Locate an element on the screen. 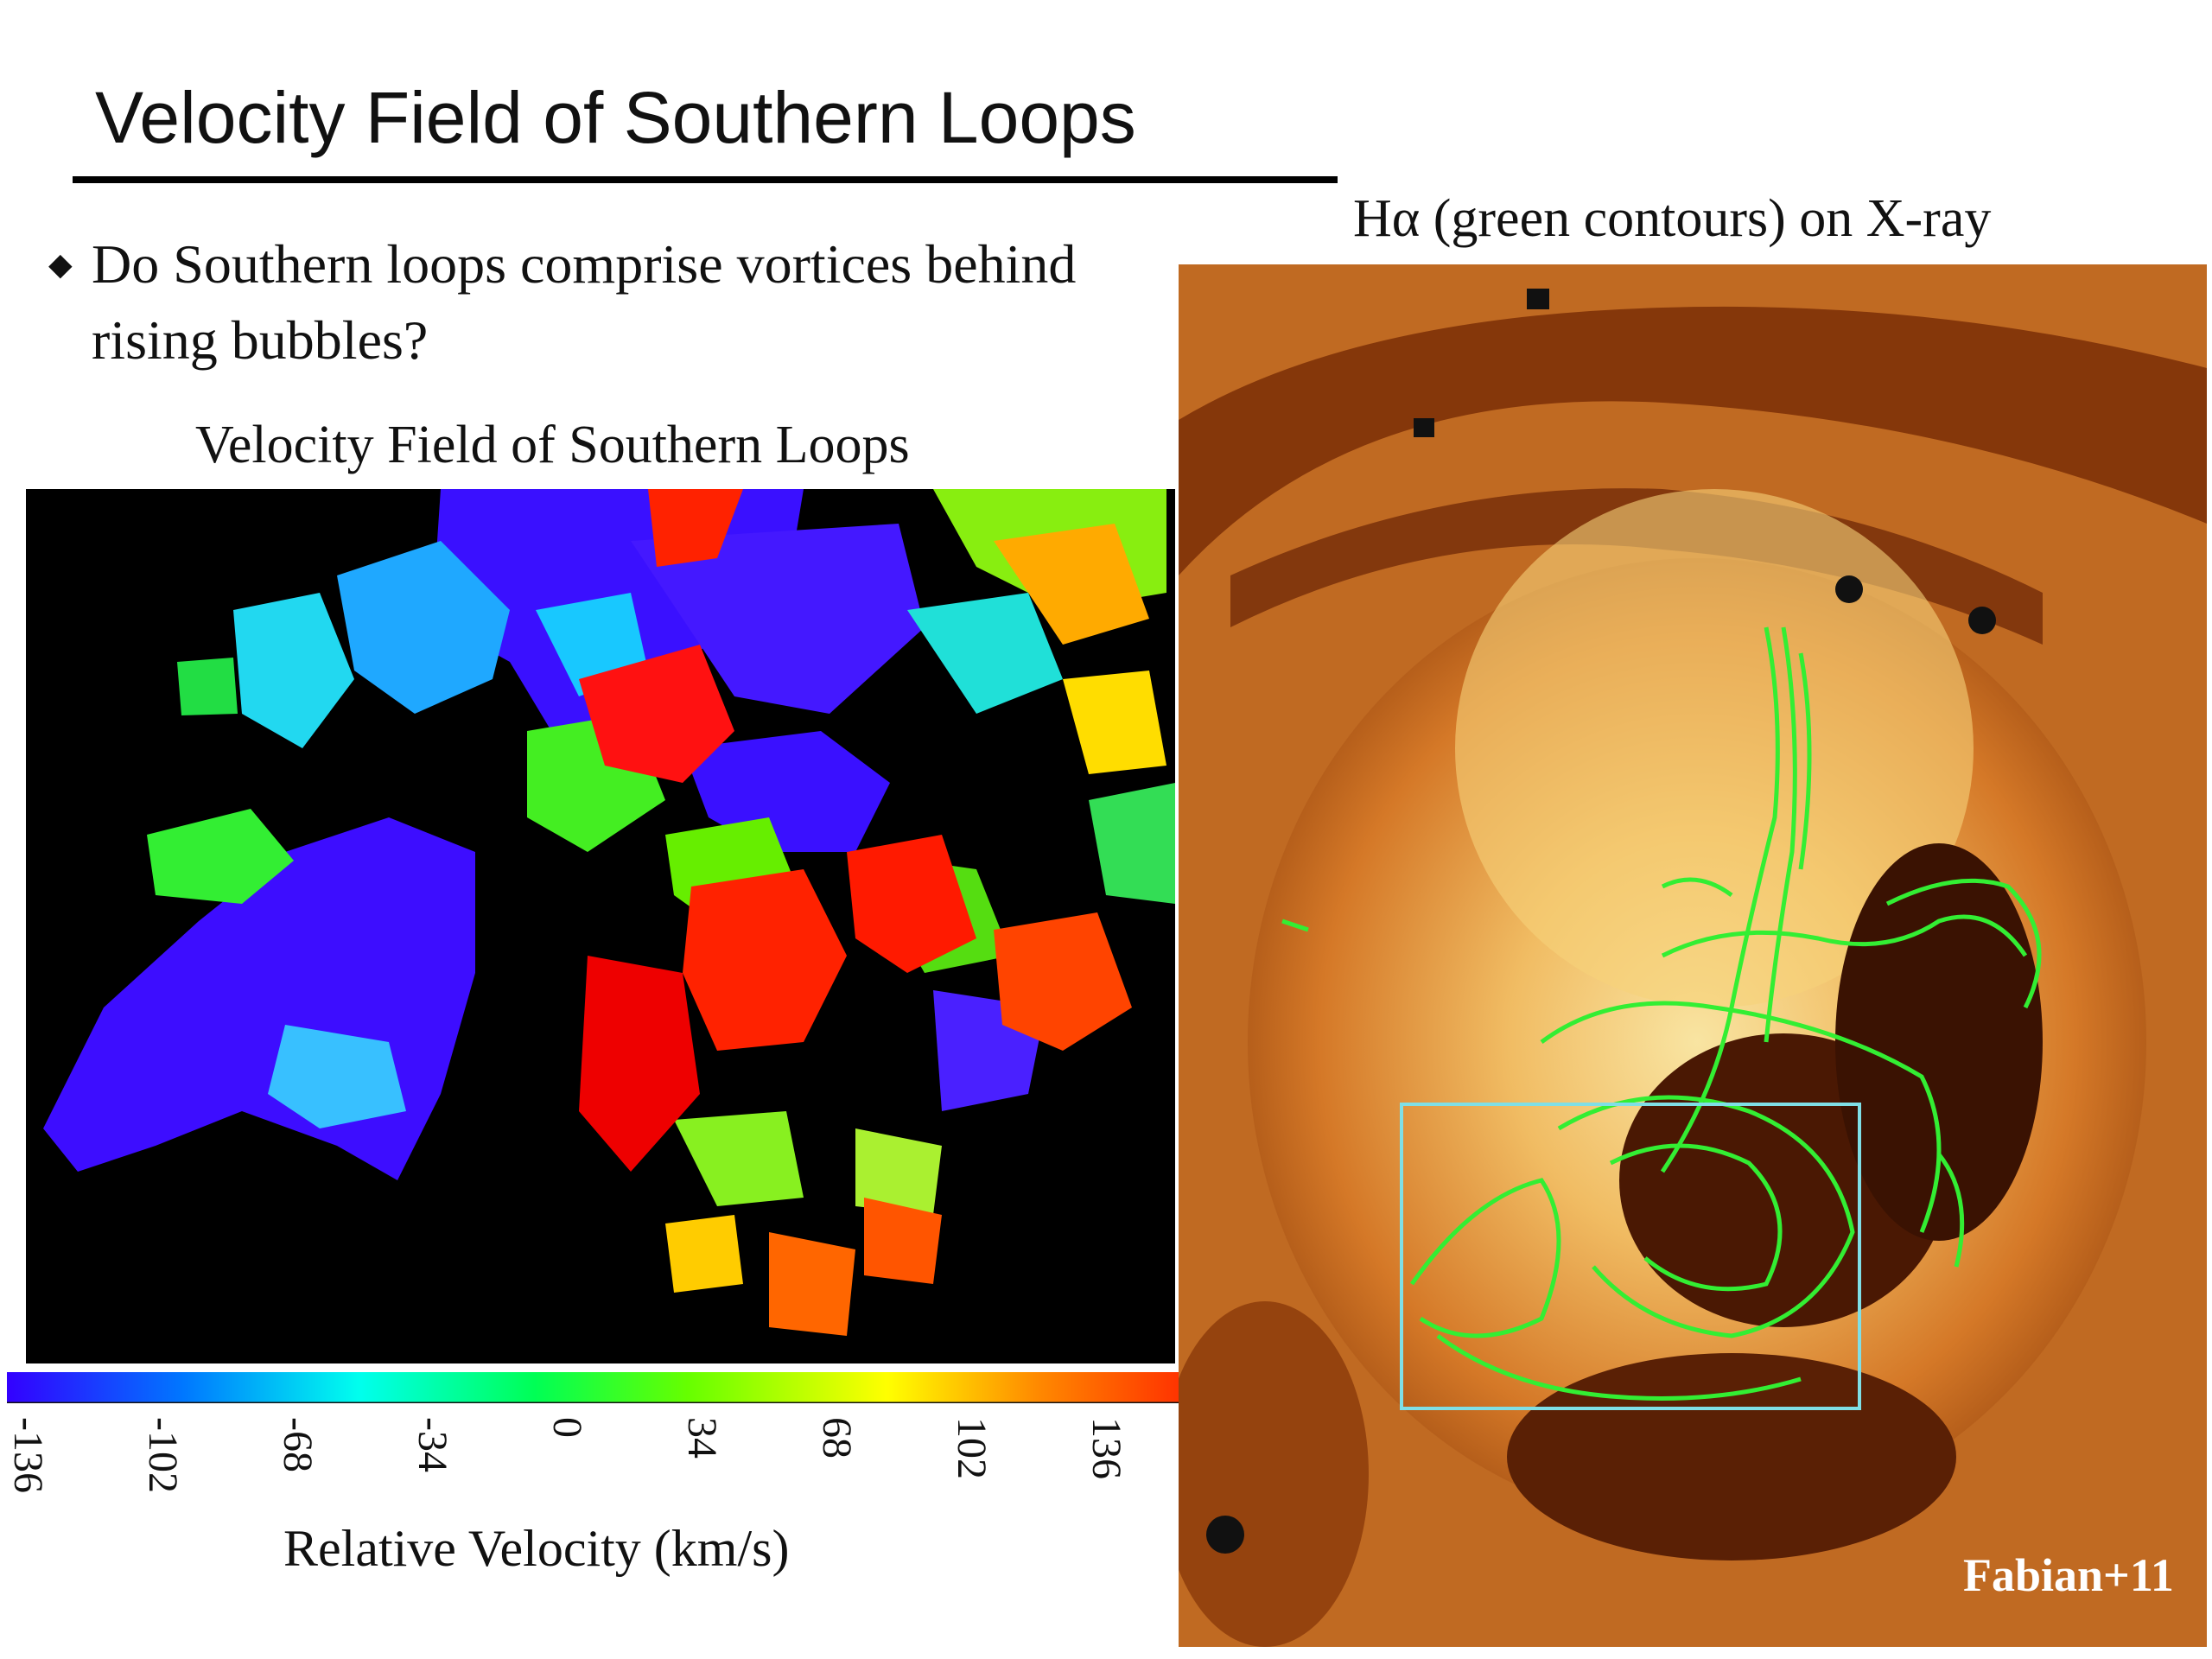  colorbar-tick: -68 is located at coordinates (311, 1464).